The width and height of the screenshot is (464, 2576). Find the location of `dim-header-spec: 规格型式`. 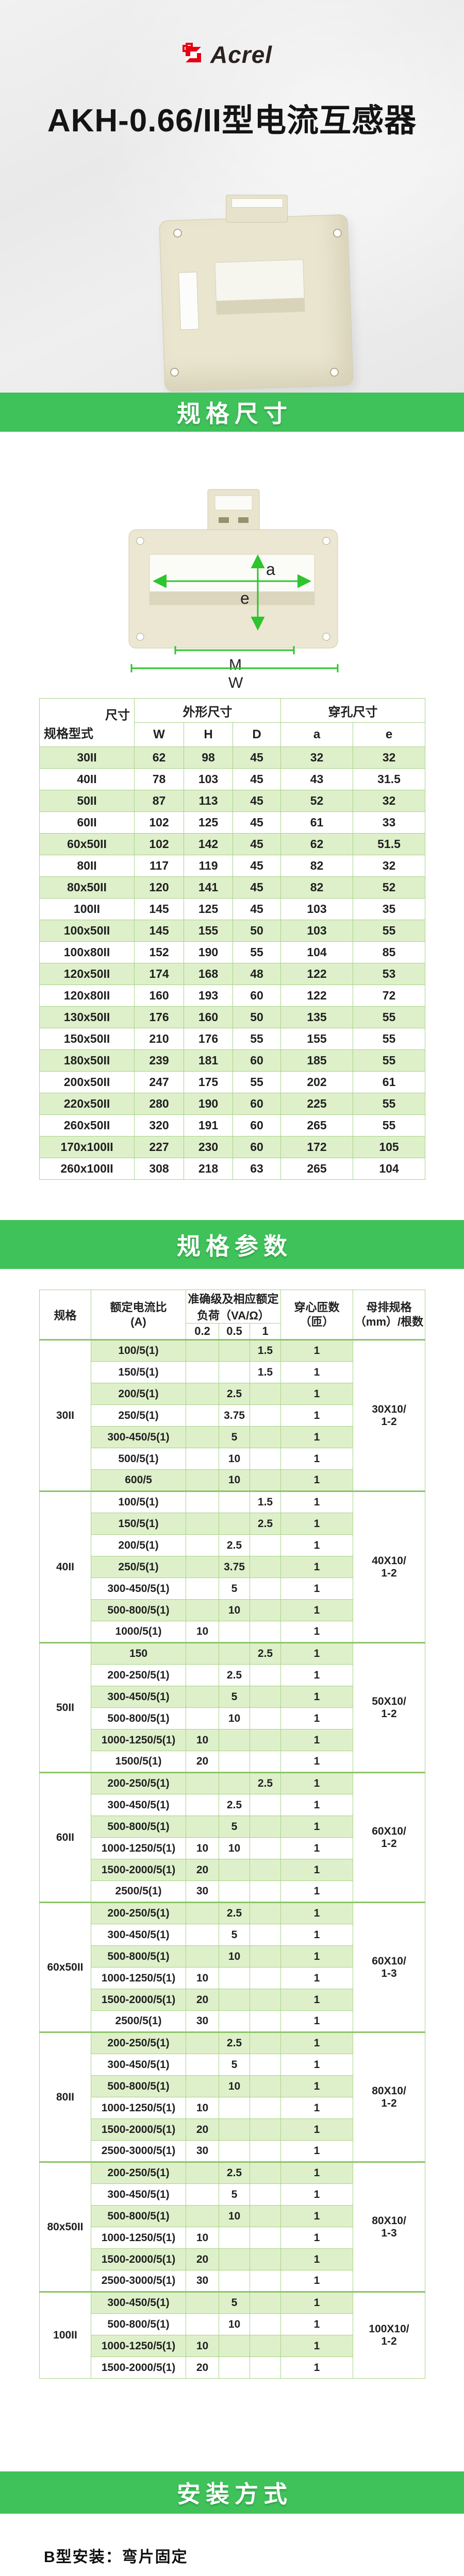

dim-header-spec: 规格型式 is located at coordinates (68, 734).